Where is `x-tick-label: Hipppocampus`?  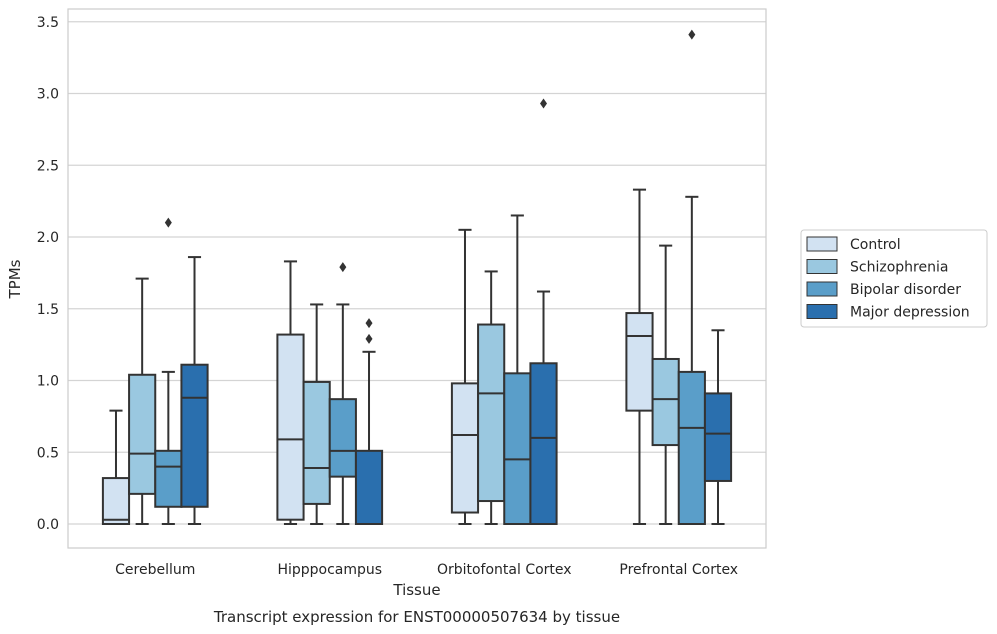
x-tick-label: Hipppocampus is located at coordinates (329, 570).